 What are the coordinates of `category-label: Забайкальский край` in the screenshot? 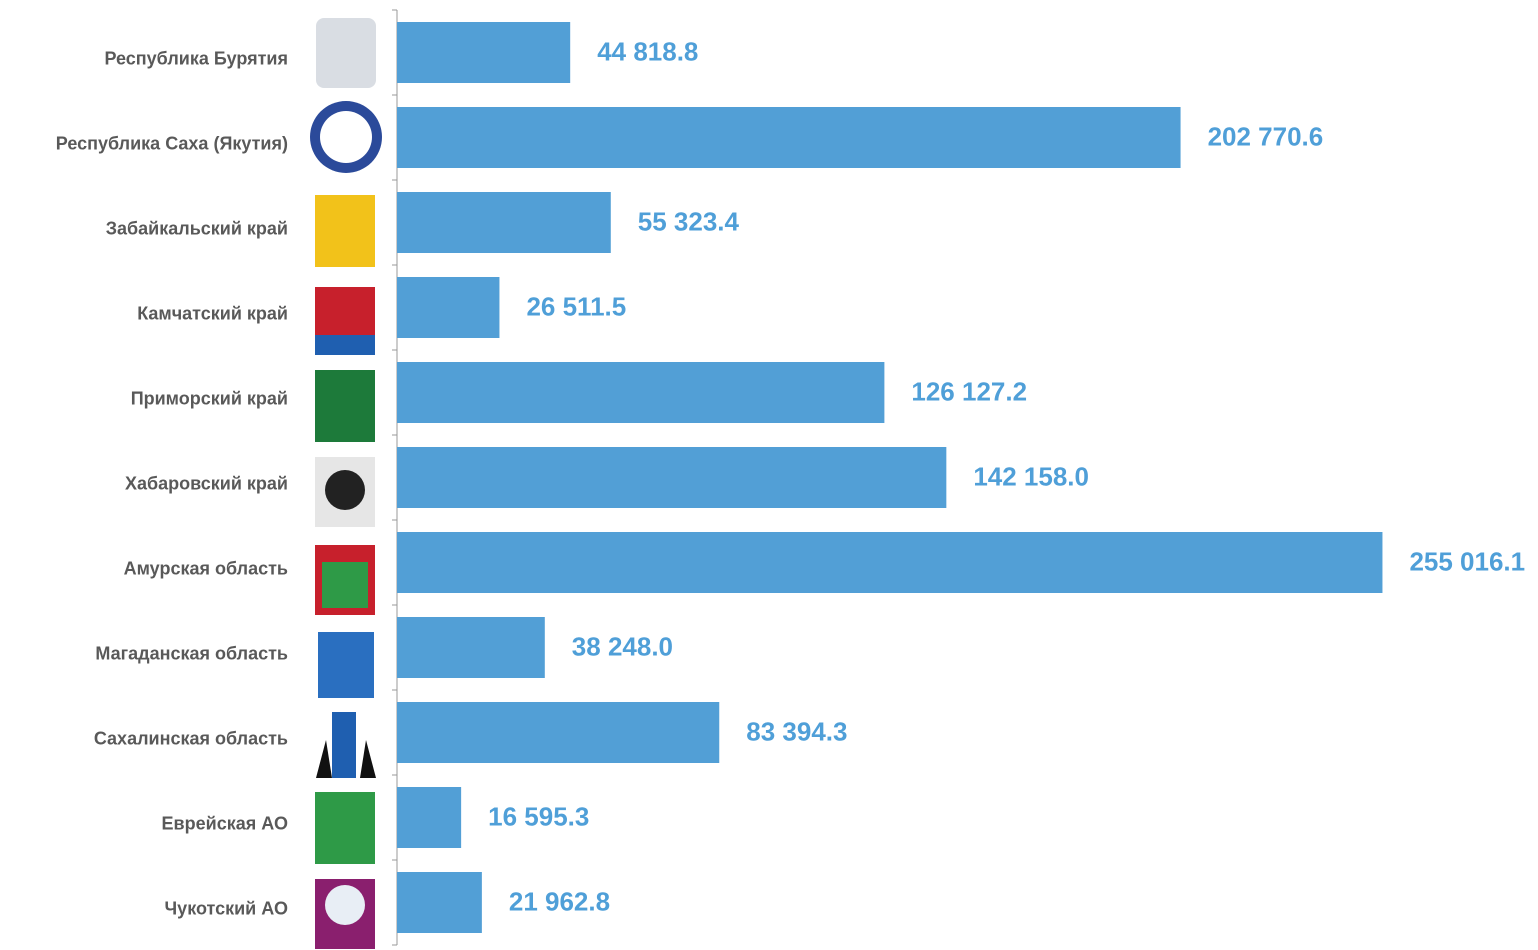 It's located at (197, 228).